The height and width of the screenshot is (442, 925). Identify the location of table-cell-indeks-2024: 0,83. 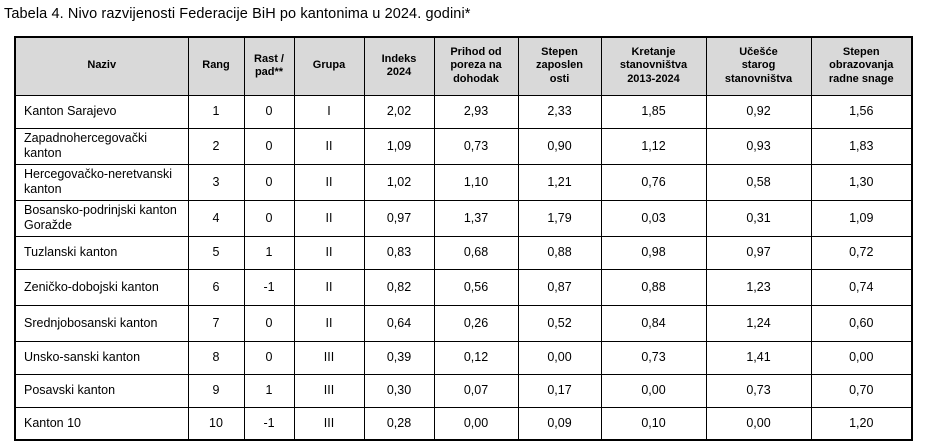
(399, 252).